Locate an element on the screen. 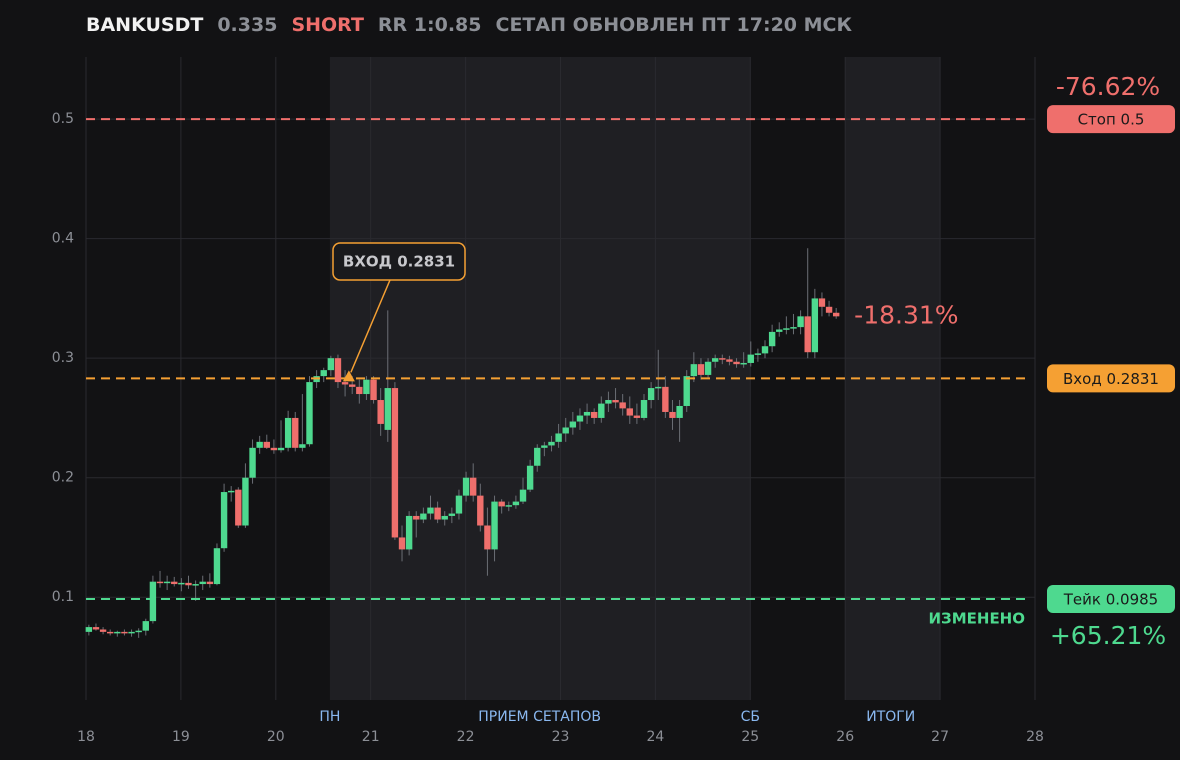  current-change: -18.31% is located at coordinates (906, 314).